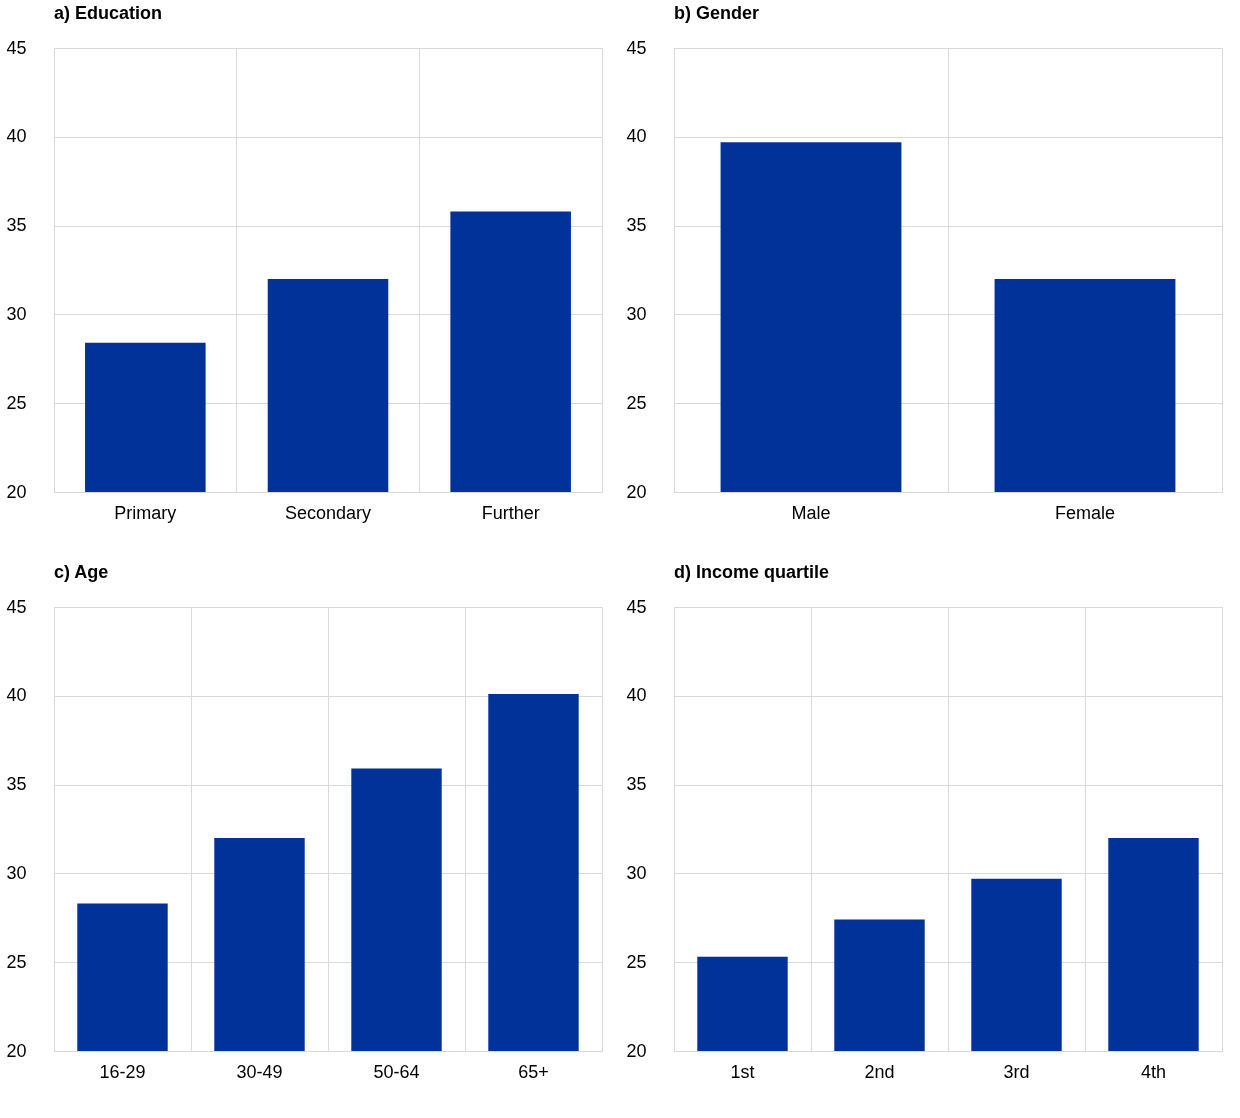 The width and height of the screenshot is (1240, 1118). What do you see at coordinates (122, 1071) in the screenshot?
I see `x-tick-label: 16-29` at bounding box center [122, 1071].